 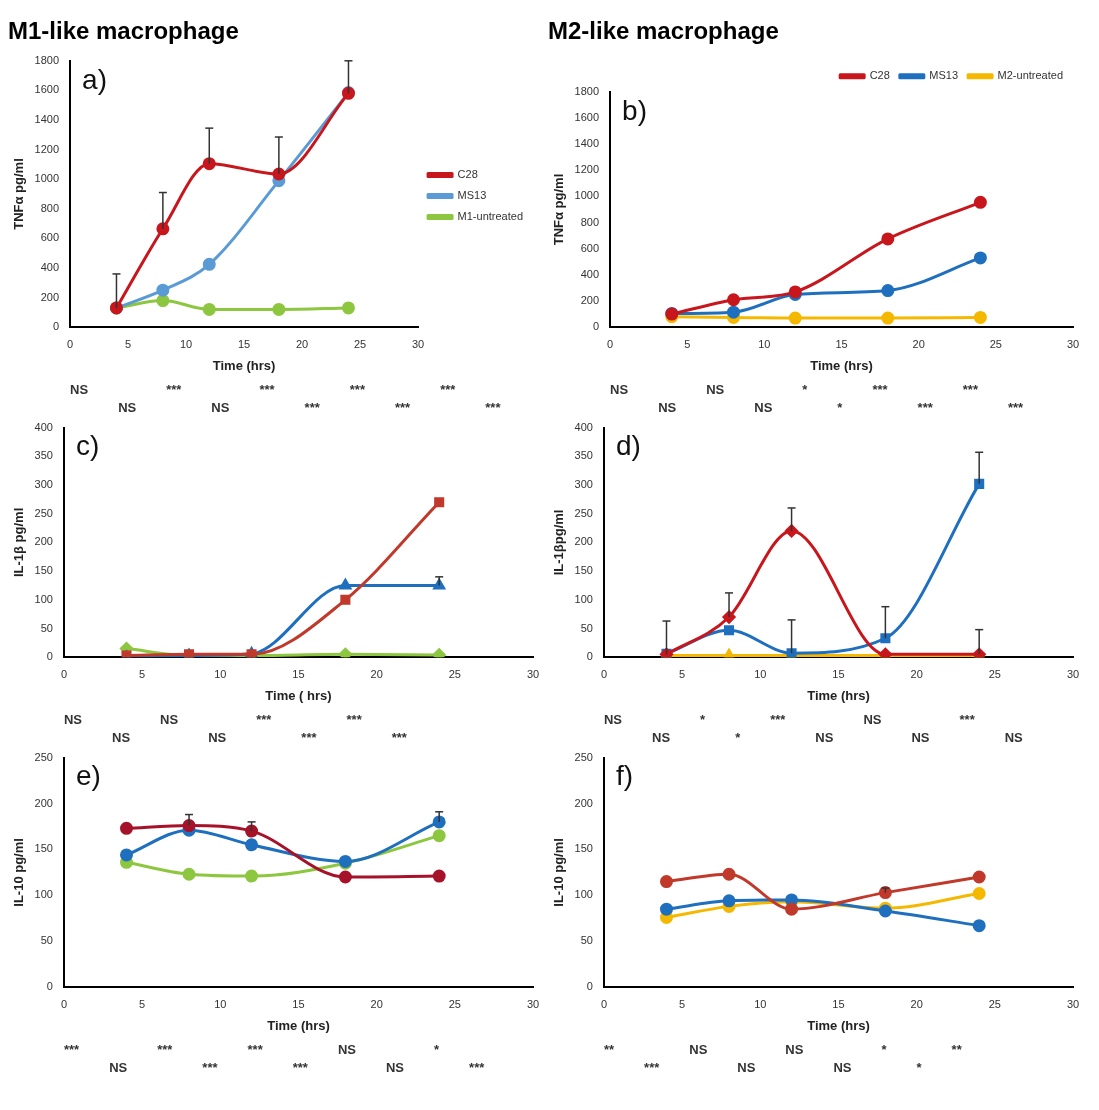 I want to click on annotation: c), so click(x=87, y=446).